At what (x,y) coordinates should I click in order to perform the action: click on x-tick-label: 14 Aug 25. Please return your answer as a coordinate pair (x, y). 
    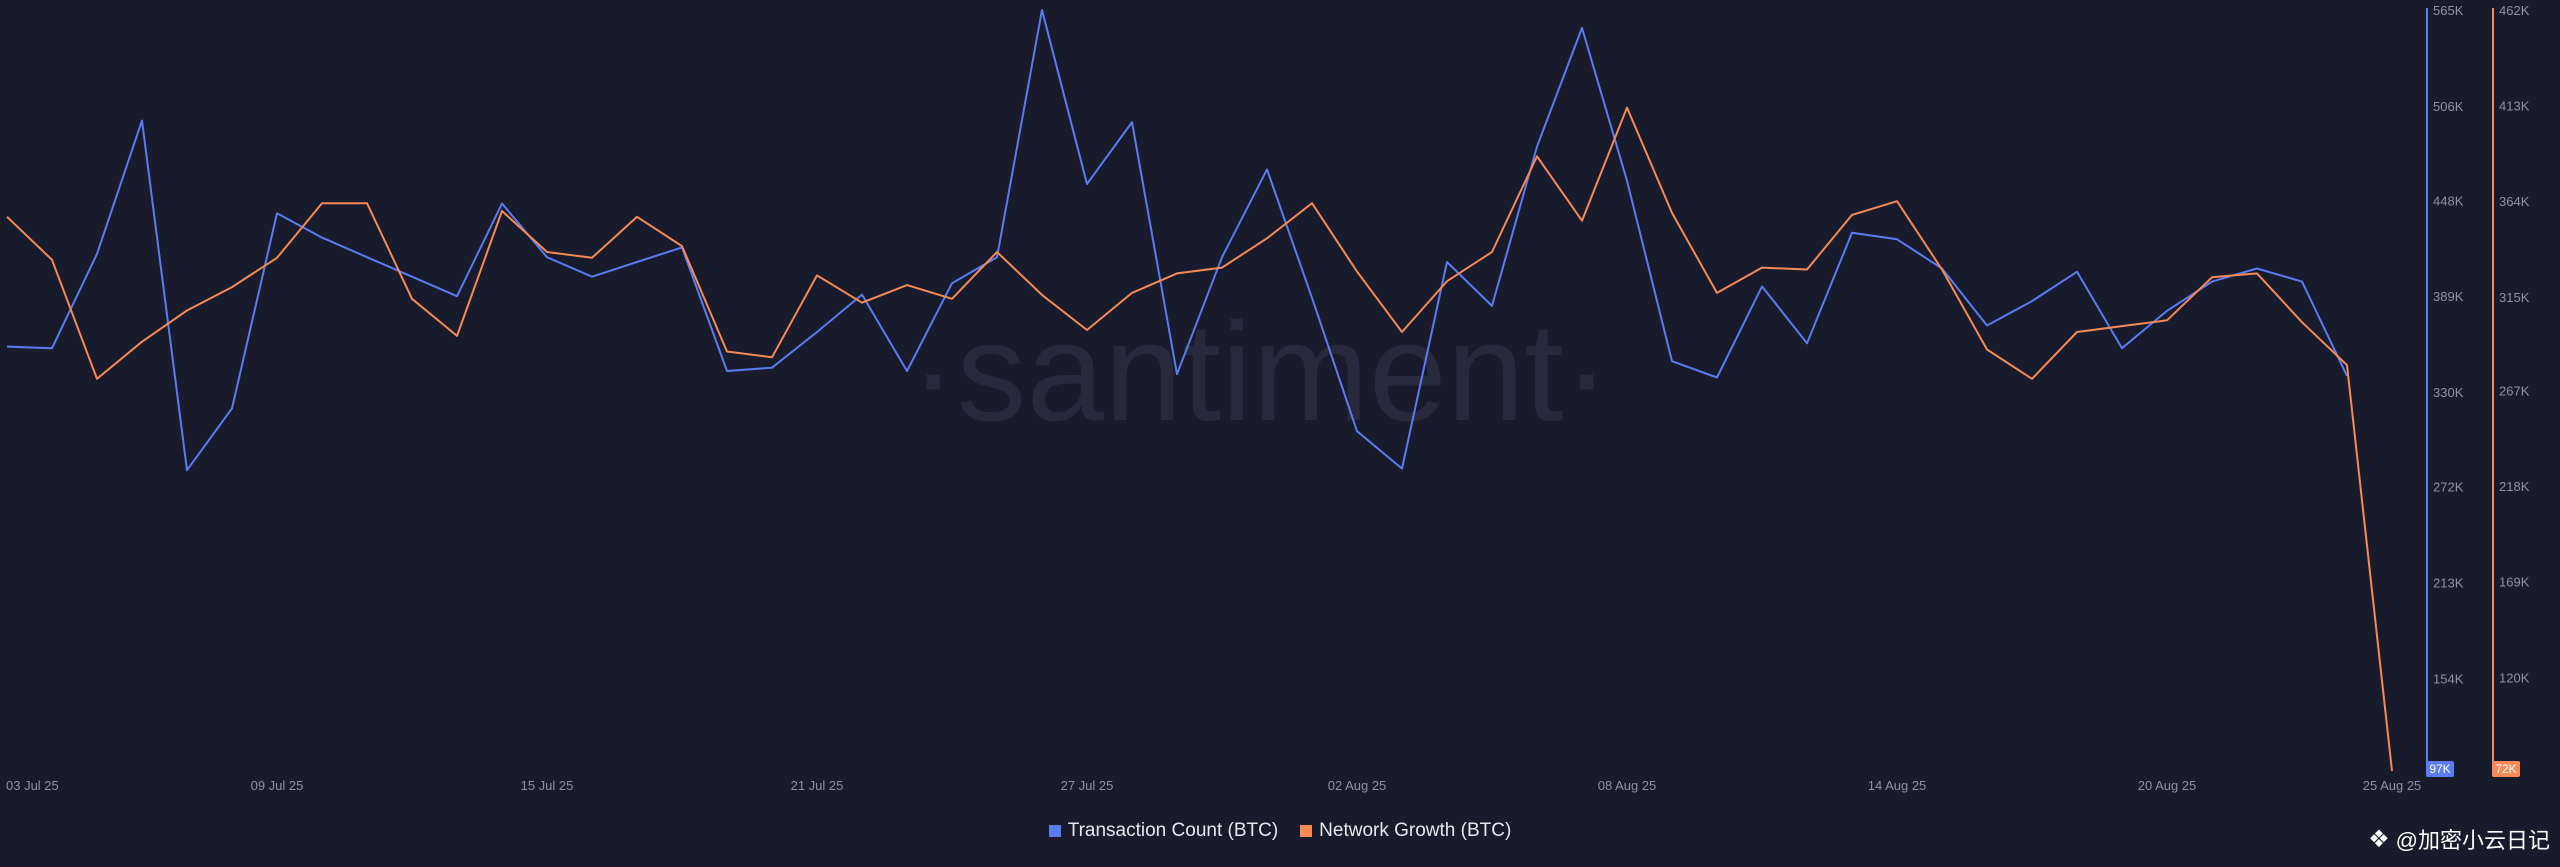
    Looking at the image, I should click on (1897, 785).